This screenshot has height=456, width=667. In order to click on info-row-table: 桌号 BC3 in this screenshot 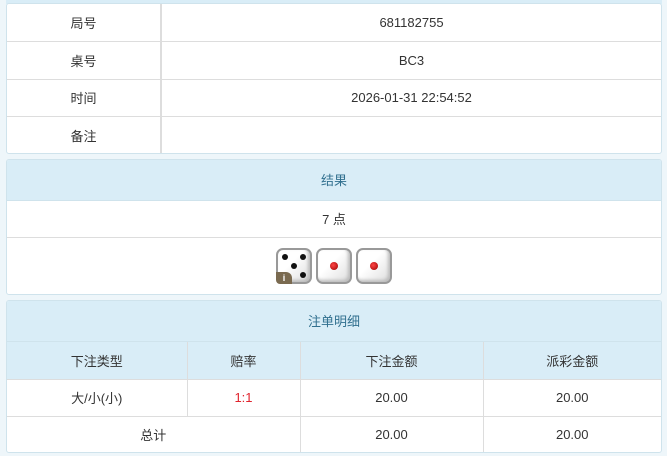, I will do `click(334, 60)`.